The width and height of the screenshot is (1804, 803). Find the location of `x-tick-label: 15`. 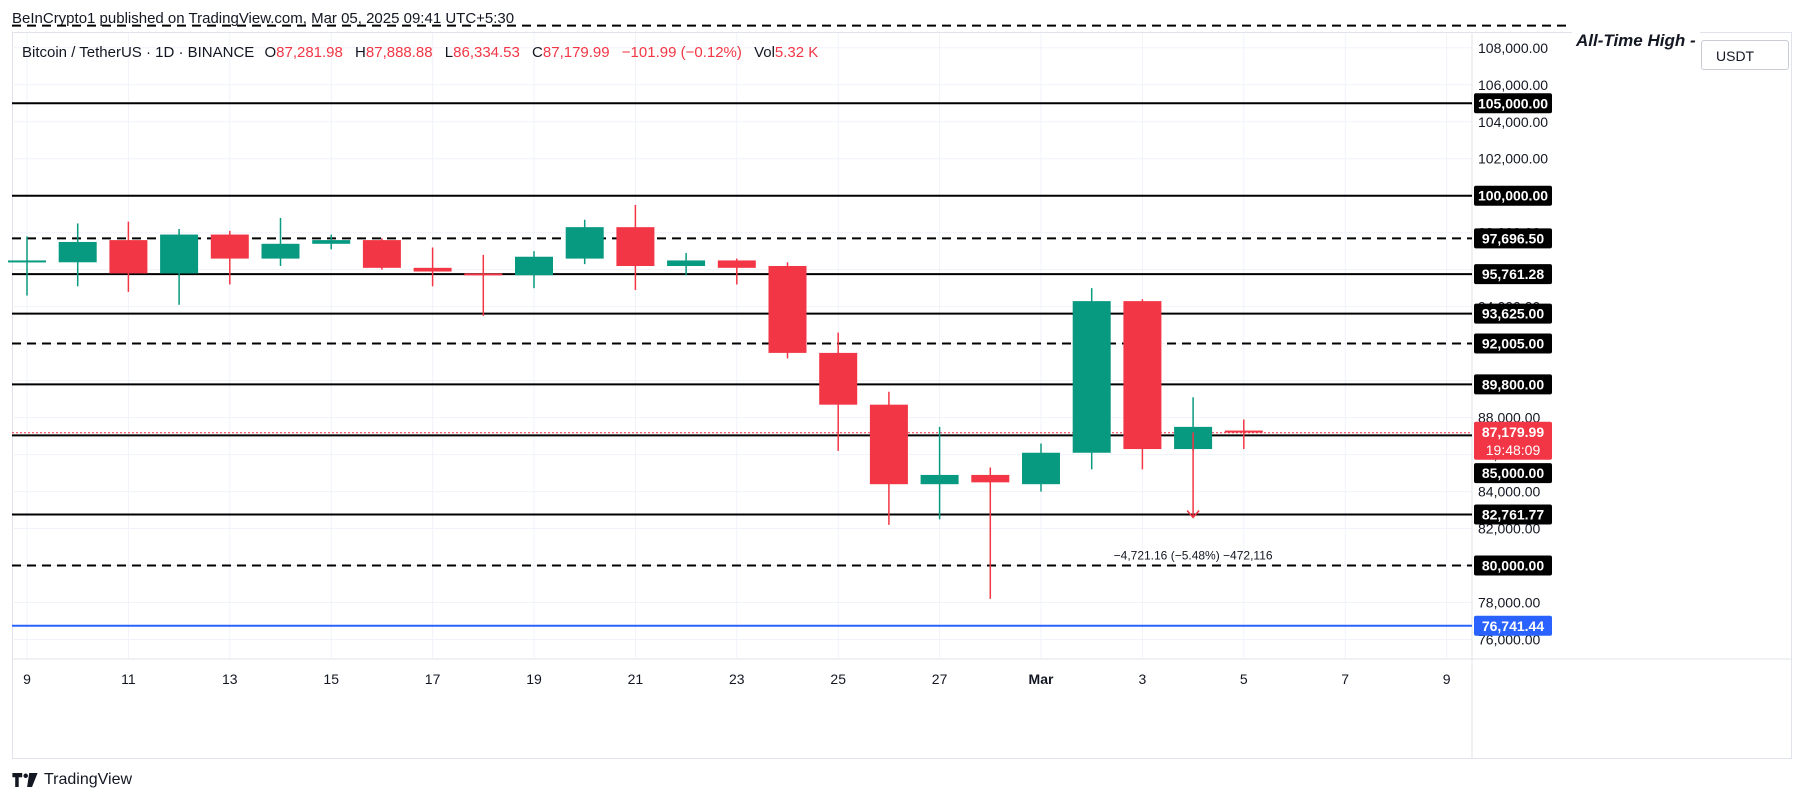

x-tick-label: 15 is located at coordinates (331, 679).